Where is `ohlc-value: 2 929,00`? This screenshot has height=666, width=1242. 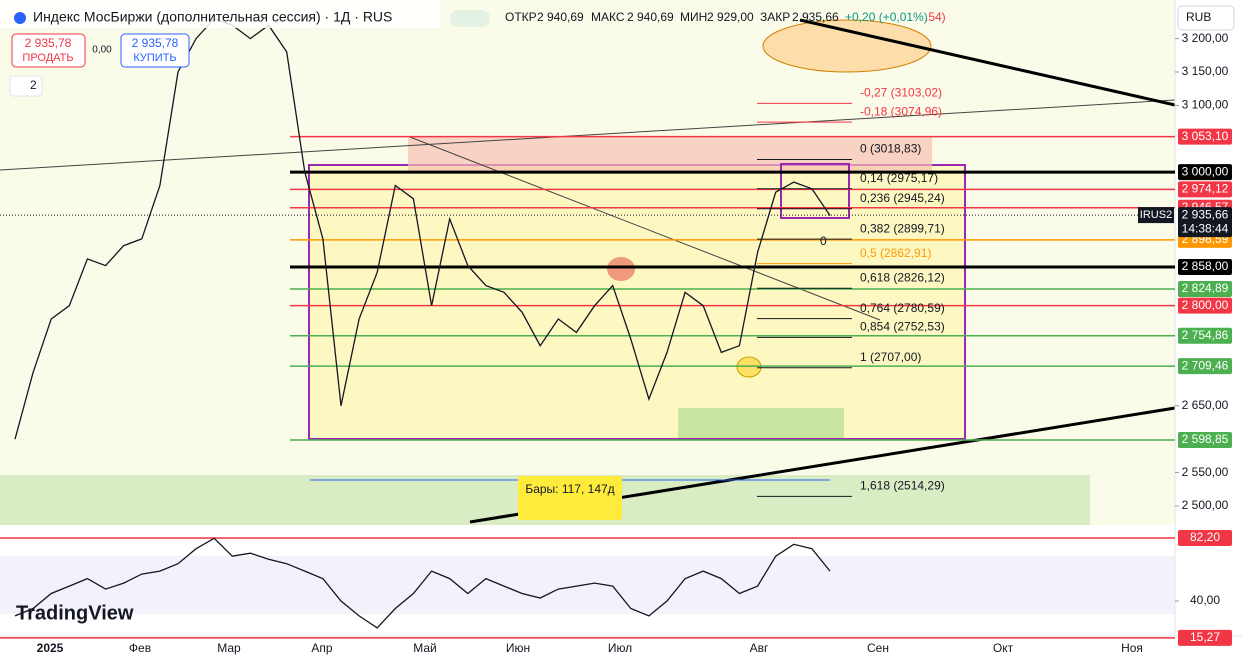 ohlc-value: 2 929,00 is located at coordinates (730, 17).